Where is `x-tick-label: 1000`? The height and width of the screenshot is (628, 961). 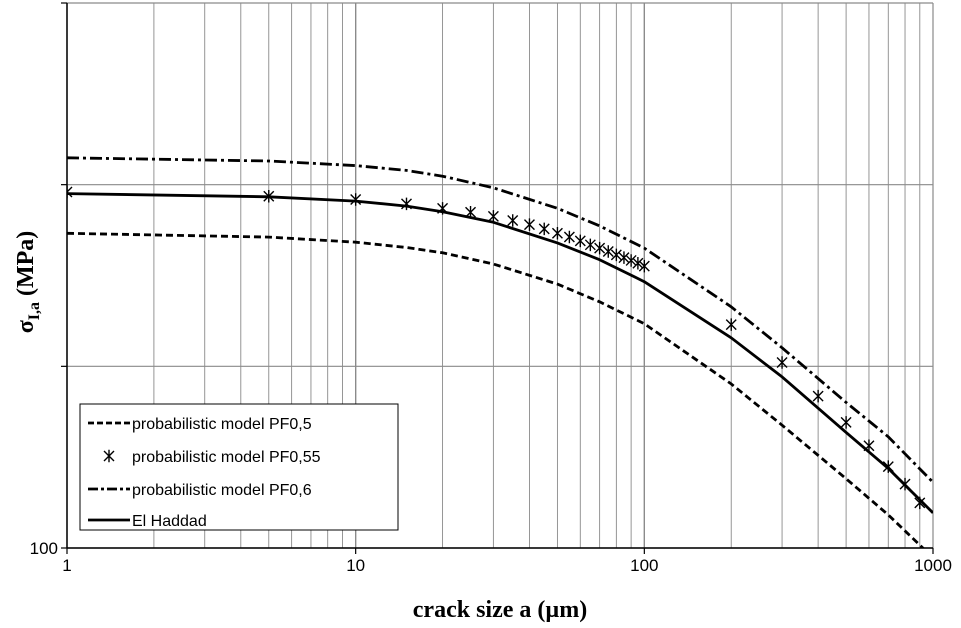 x-tick-label: 1000 is located at coordinates (933, 565).